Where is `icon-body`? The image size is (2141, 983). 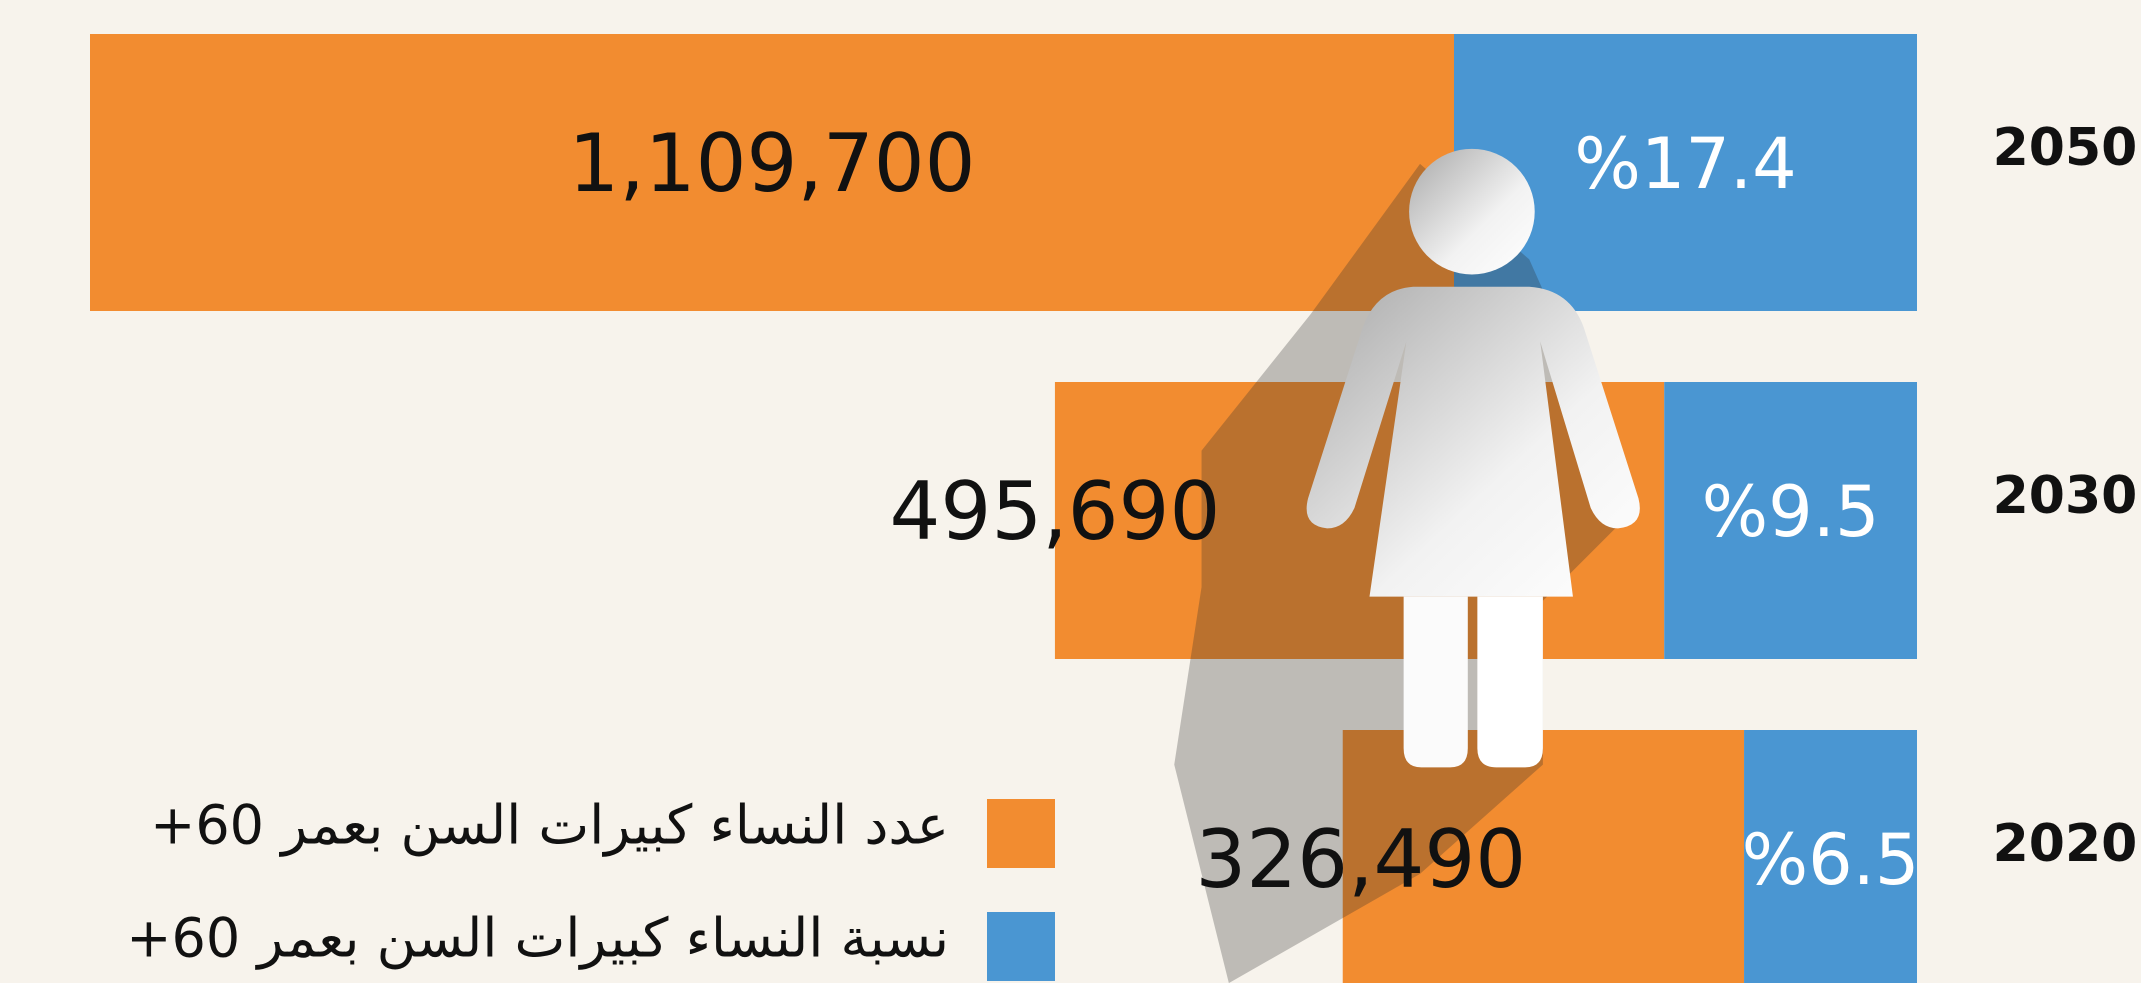 icon-body is located at coordinates (1473, 441).